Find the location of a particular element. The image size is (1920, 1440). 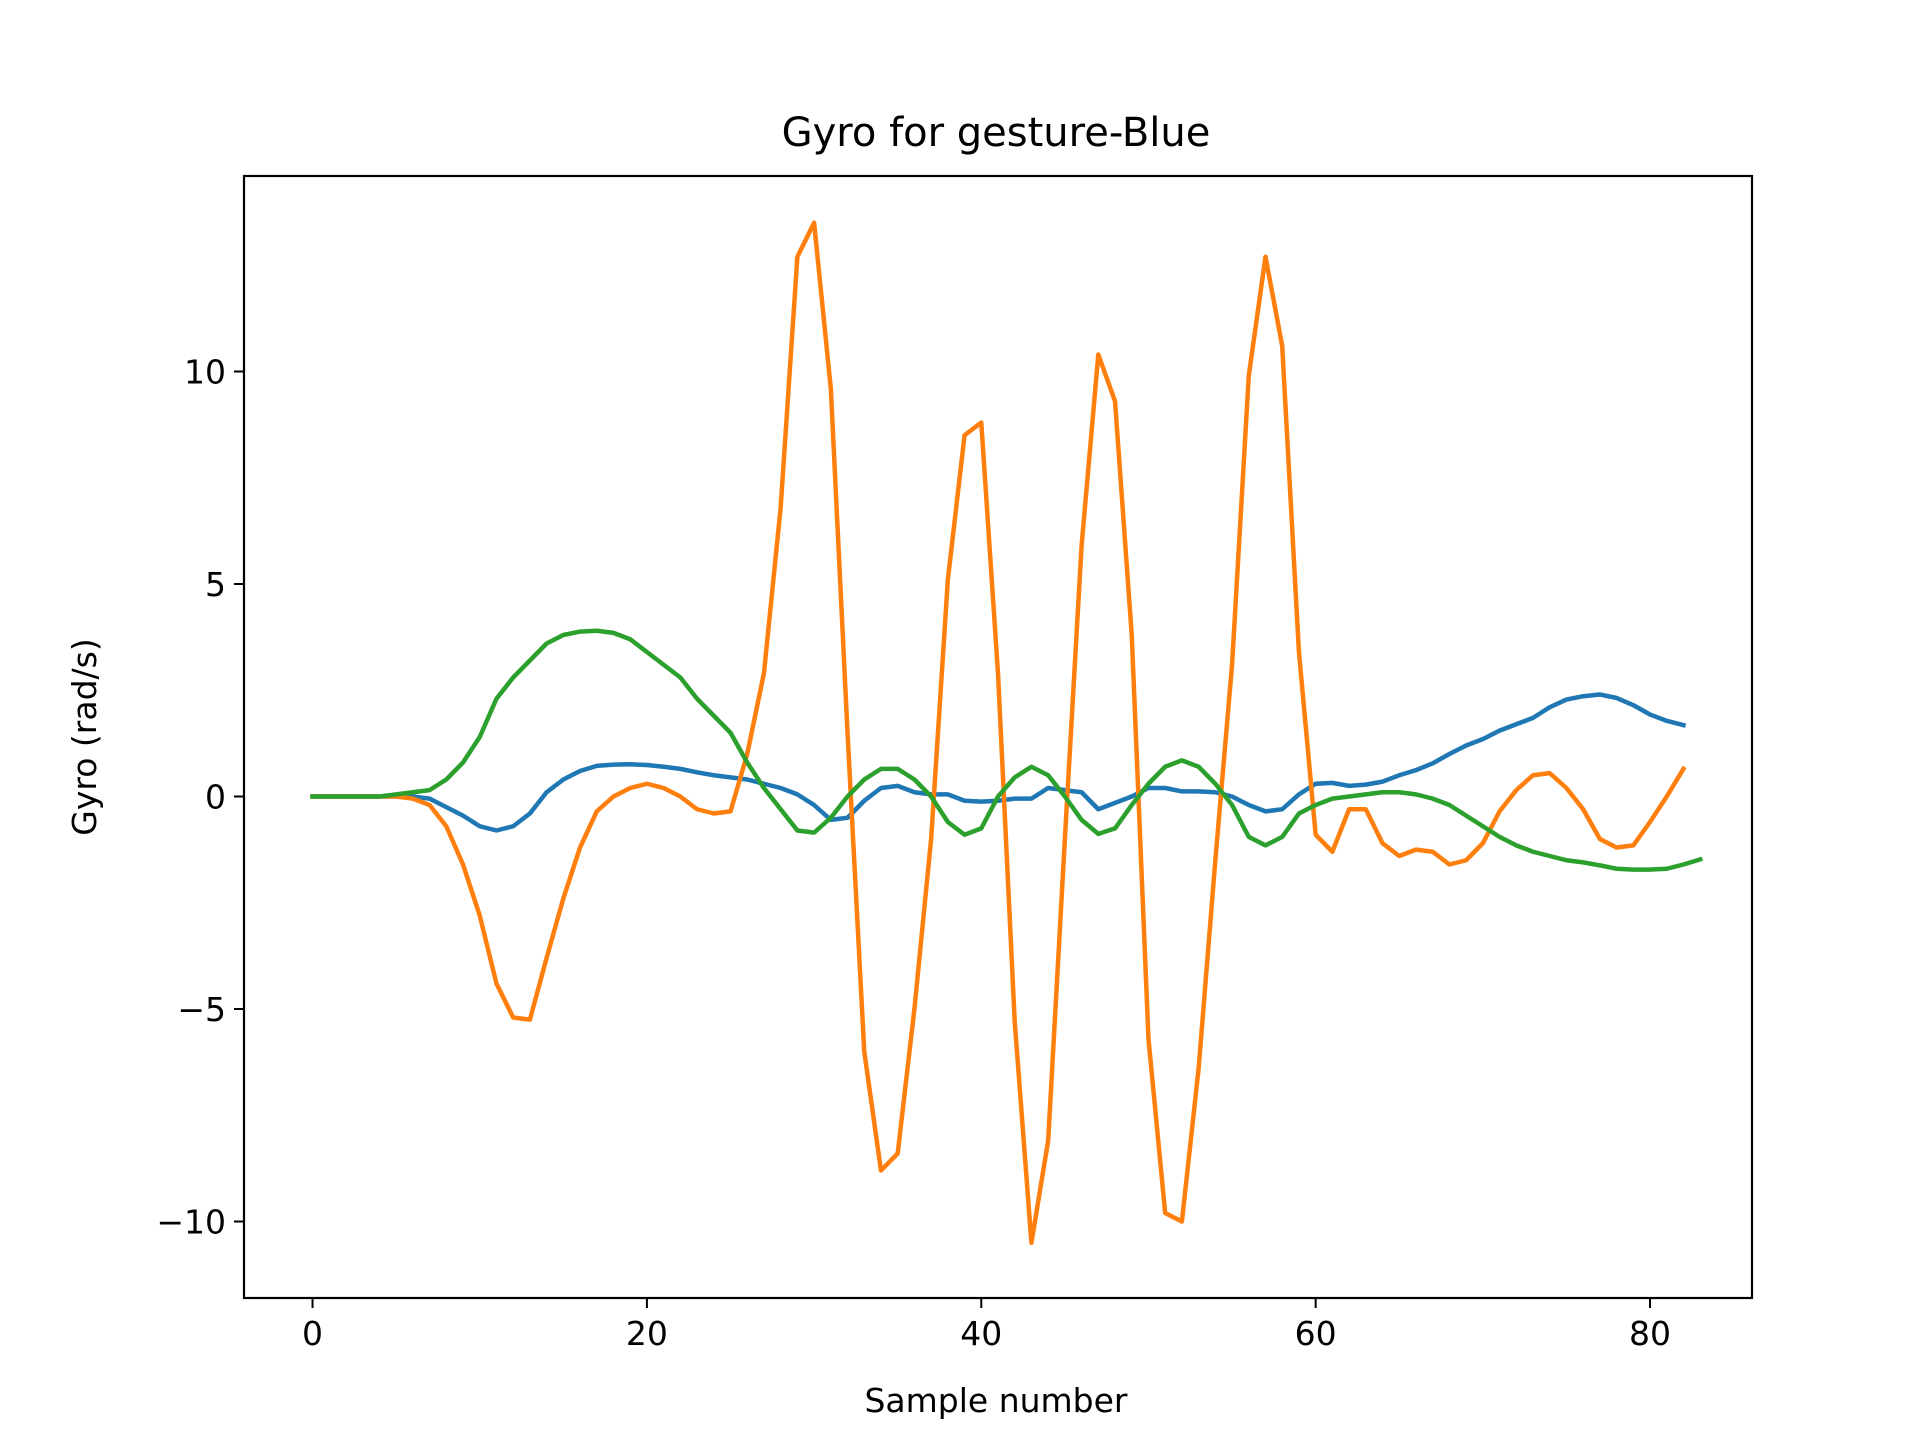

y-tick-label: 10 is located at coordinates (205, 372).